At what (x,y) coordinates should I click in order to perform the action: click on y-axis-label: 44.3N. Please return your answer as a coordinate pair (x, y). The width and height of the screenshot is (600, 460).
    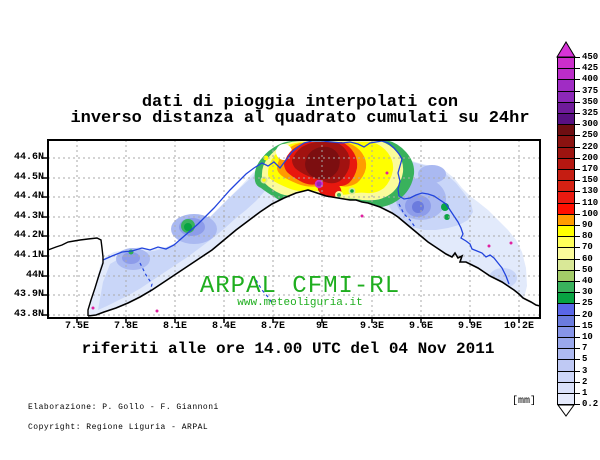
    Looking at the image, I should click on (28, 216).